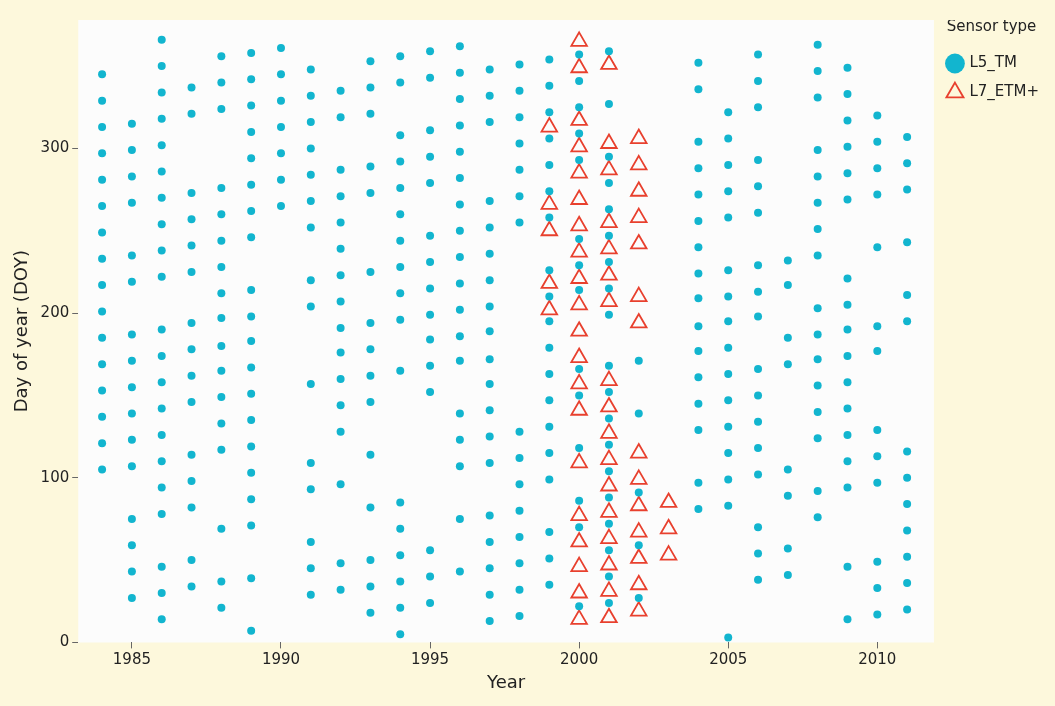  I want to click on x-tick-label: 2000, so click(579, 659).